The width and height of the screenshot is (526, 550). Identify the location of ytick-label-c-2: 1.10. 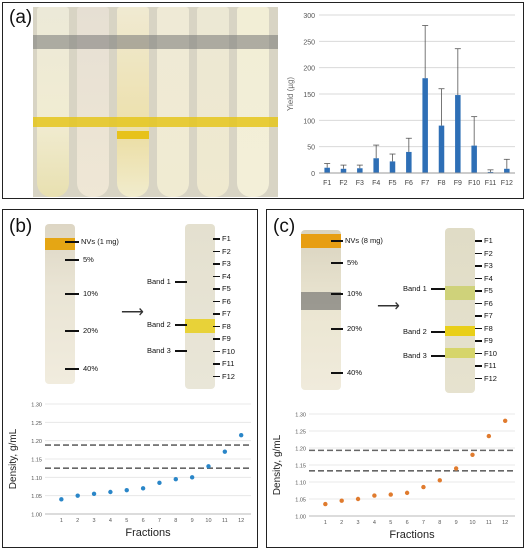
(300, 484).